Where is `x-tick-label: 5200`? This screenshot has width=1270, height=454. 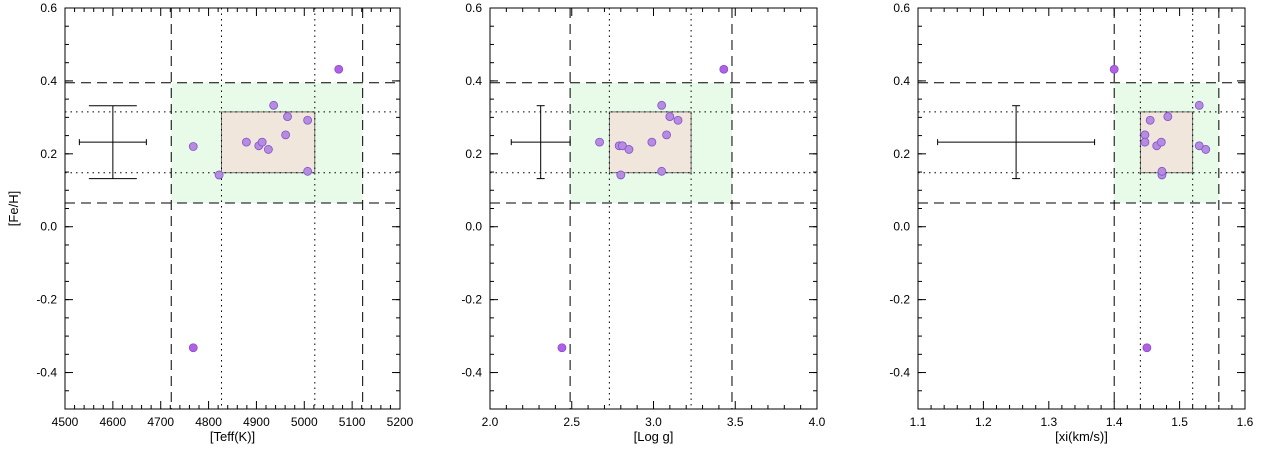
x-tick-label: 5200 is located at coordinates (400, 422).